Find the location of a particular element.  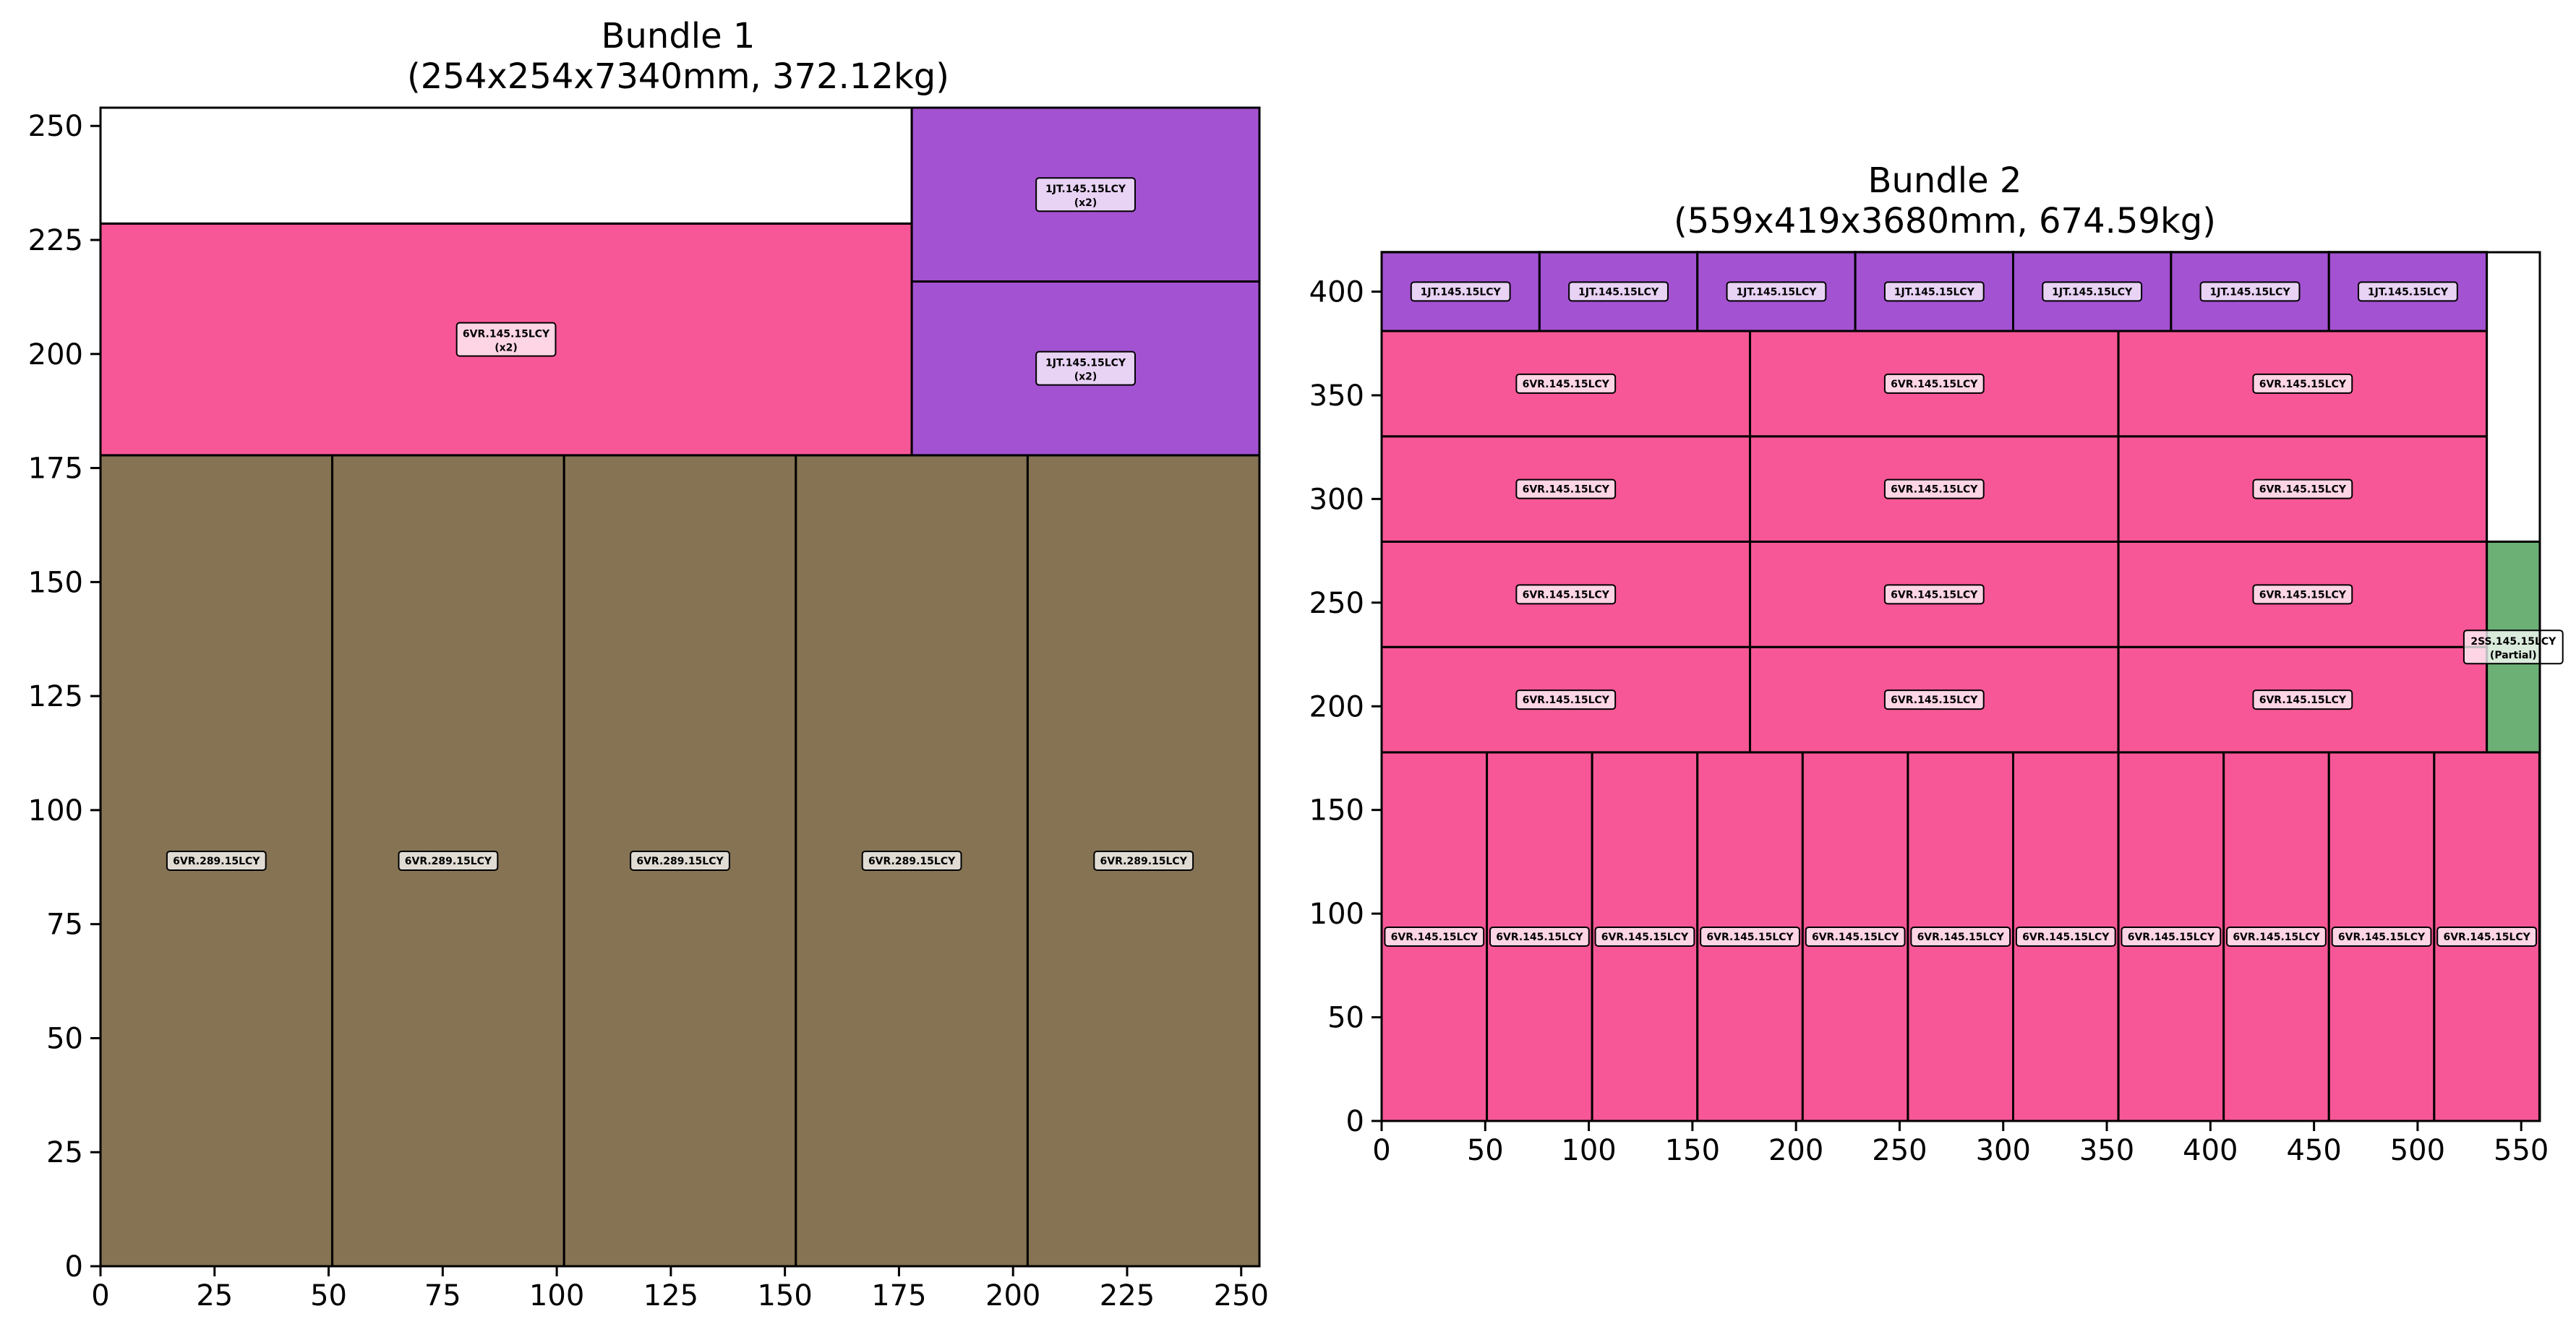

empty-space is located at coordinates (506, 165).